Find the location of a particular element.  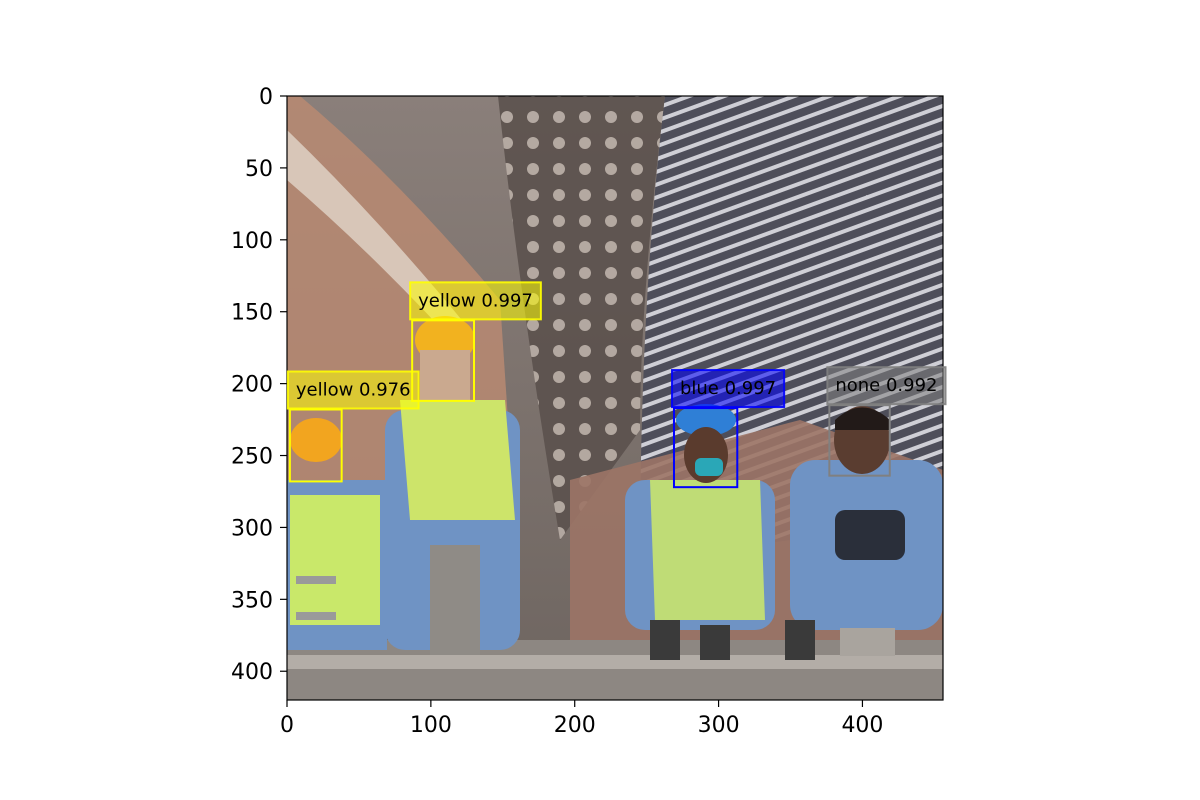

y-tick-label: 50 is located at coordinates (259, 169).